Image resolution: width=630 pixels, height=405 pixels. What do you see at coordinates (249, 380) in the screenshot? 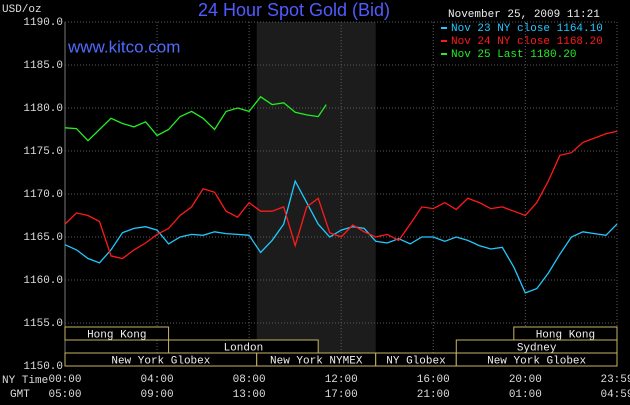
I see `x-tick-label: 08:00` at bounding box center [249, 380].